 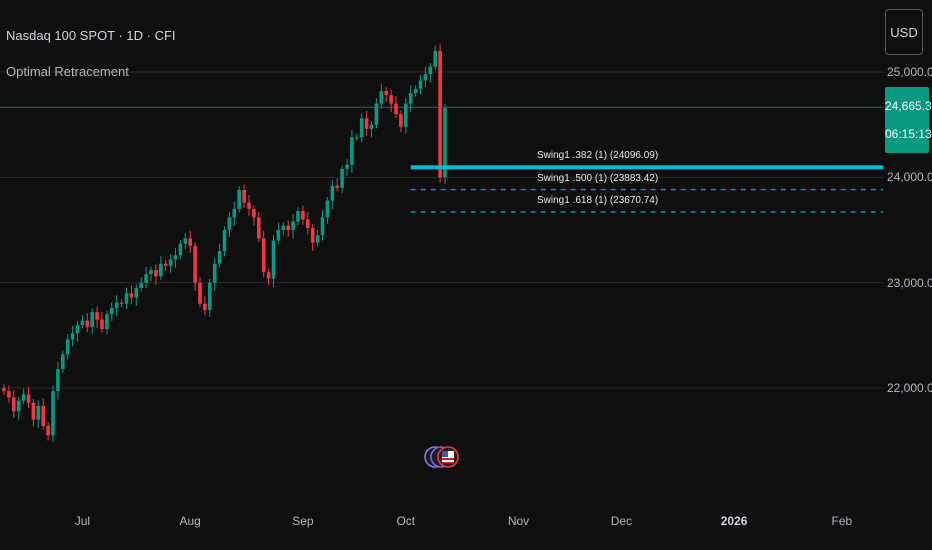 I want to click on y-tick-label: 25,000.00, so click(x=909, y=72).